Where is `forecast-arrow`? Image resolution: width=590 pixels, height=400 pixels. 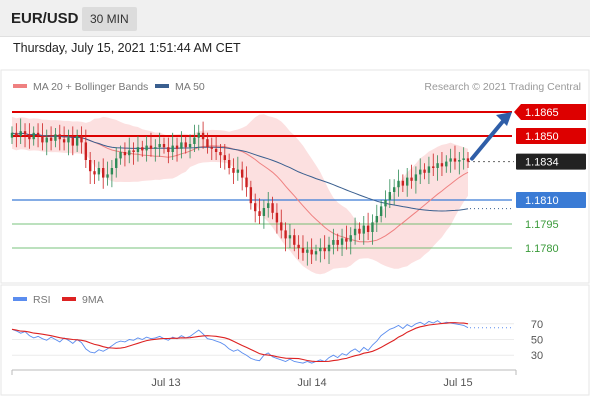 forecast-arrow is located at coordinates (491, 136).